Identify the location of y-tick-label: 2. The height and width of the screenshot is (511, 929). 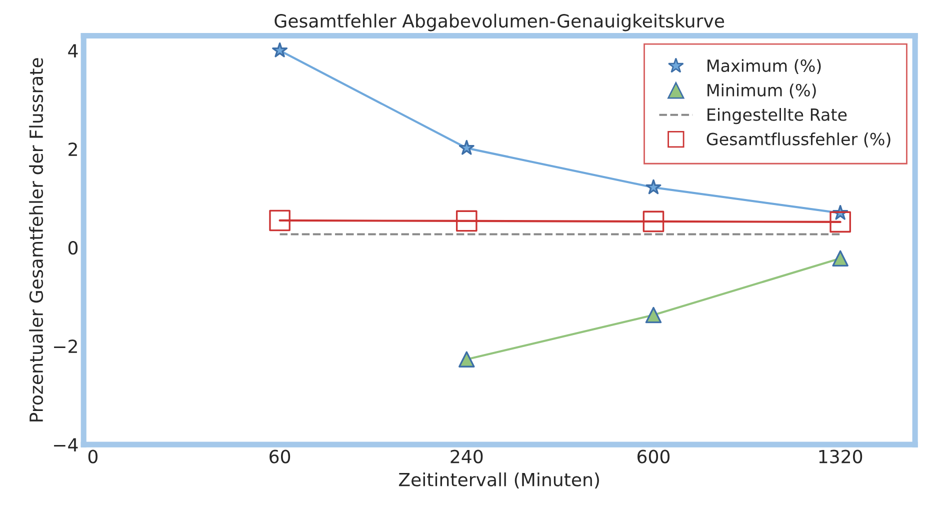
(72, 149).